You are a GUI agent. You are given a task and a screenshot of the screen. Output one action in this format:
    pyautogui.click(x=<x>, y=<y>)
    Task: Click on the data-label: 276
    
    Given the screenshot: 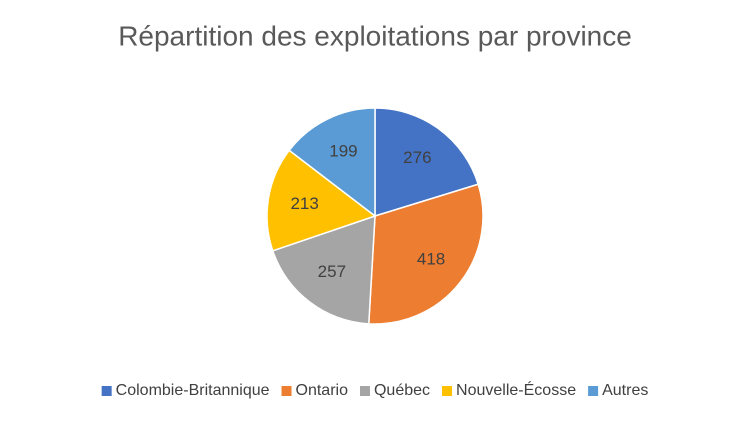 What is the action you would take?
    pyautogui.click(x=417, y=157)
    